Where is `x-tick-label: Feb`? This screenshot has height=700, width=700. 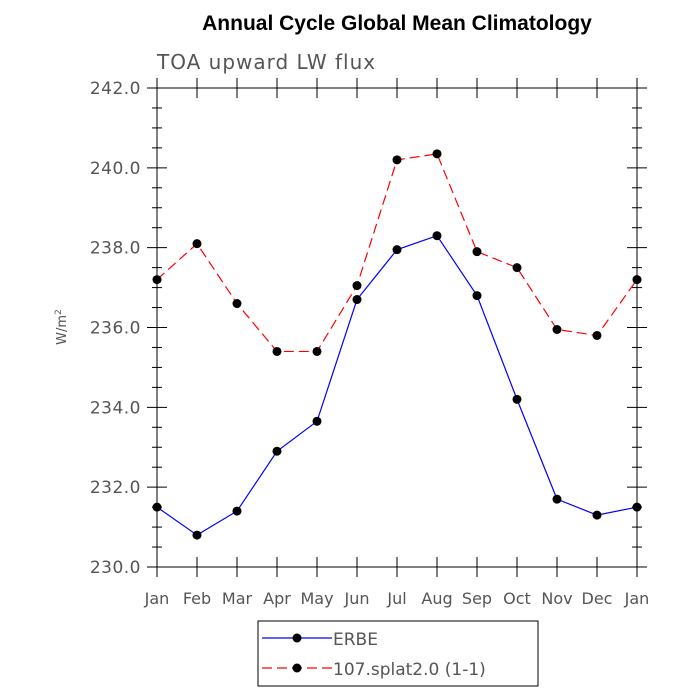
x-tick-label: Feb is located at coordinates (197, 598).